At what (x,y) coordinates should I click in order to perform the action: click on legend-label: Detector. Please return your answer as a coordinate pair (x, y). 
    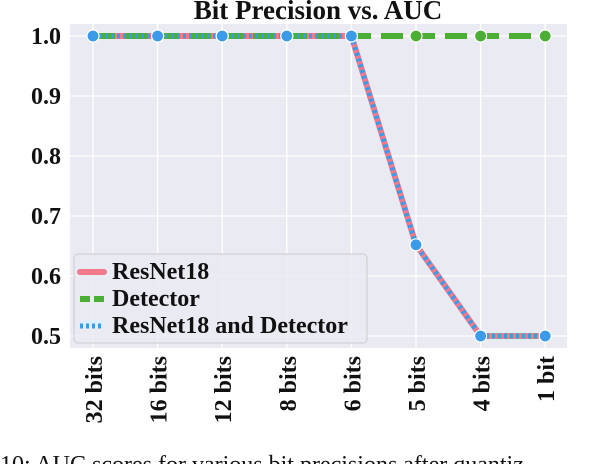
    Looking at the image, I should click on (156, 299).